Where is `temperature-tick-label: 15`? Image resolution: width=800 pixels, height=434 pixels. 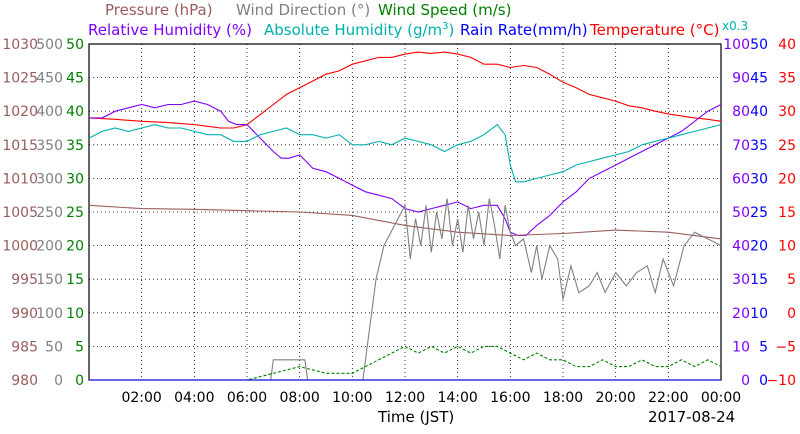 temperature-tick-label: 15 is located at coordinates (787, 213).